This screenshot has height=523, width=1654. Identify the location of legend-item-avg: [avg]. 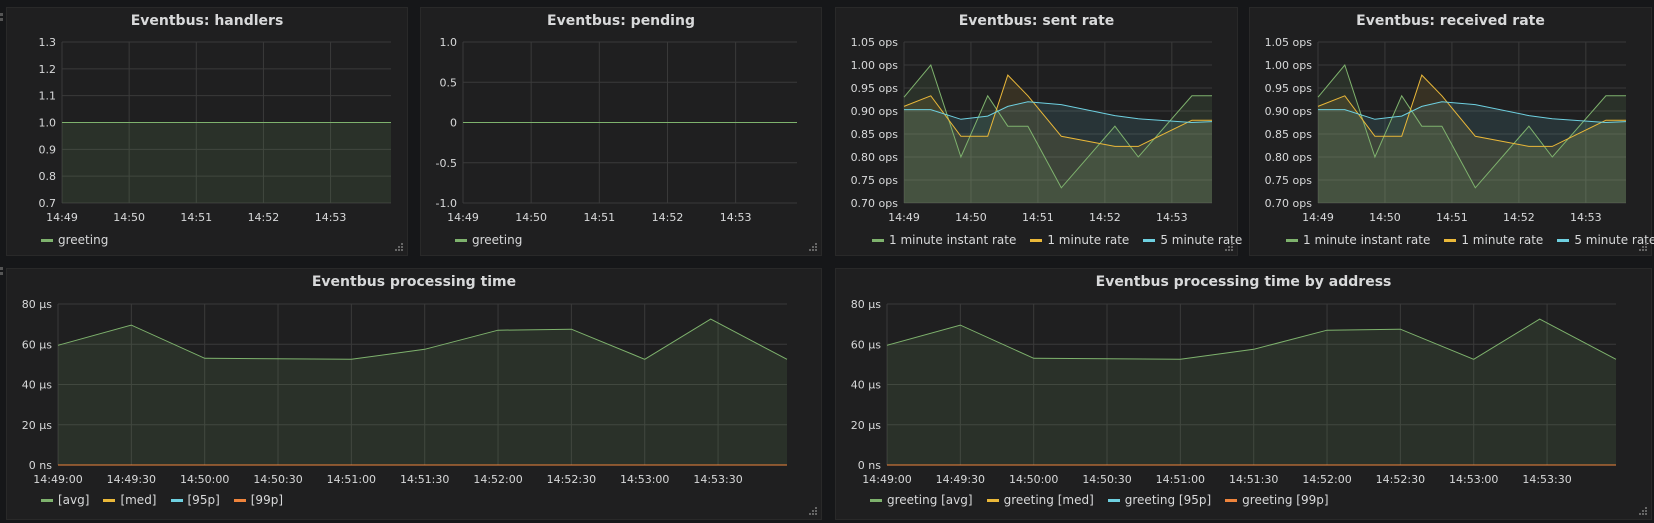
(65, 500).